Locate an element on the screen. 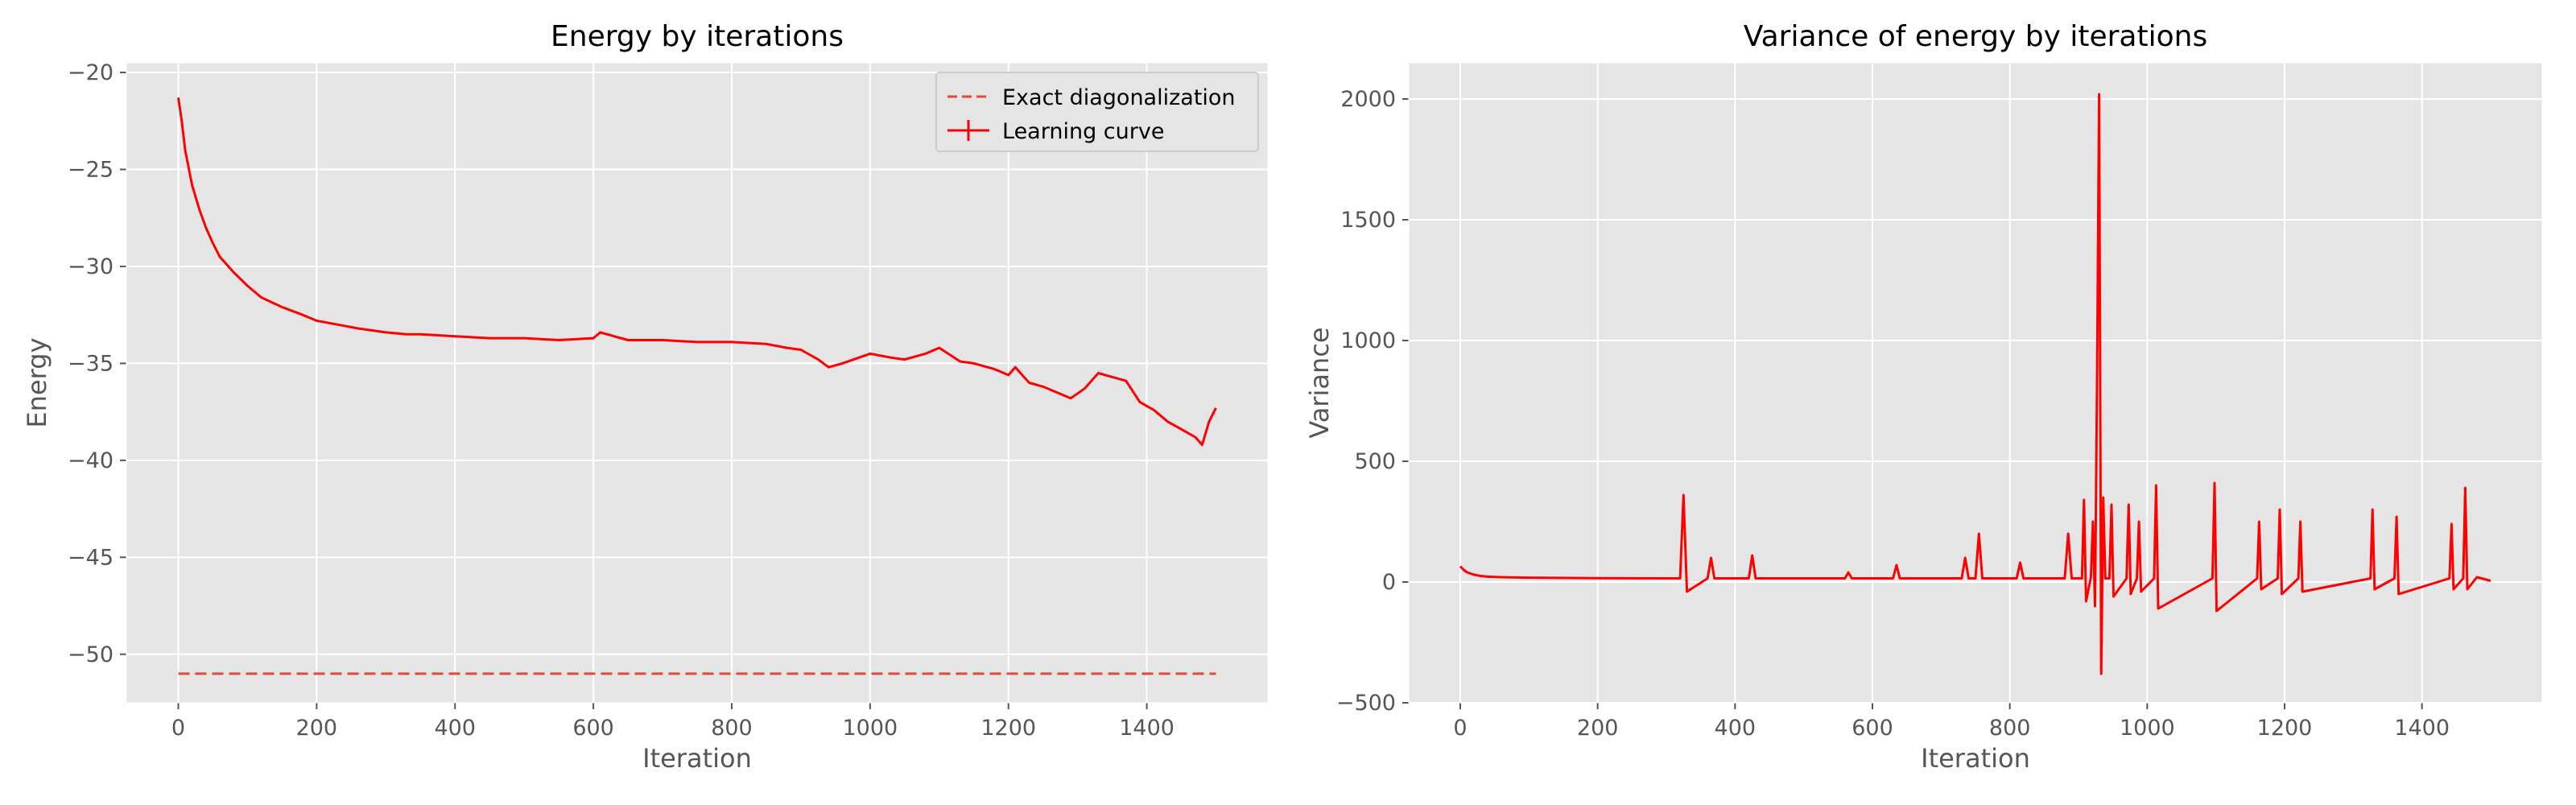  legend: Exact diagonalization Learning curve is located at coordinates (1097, 112).